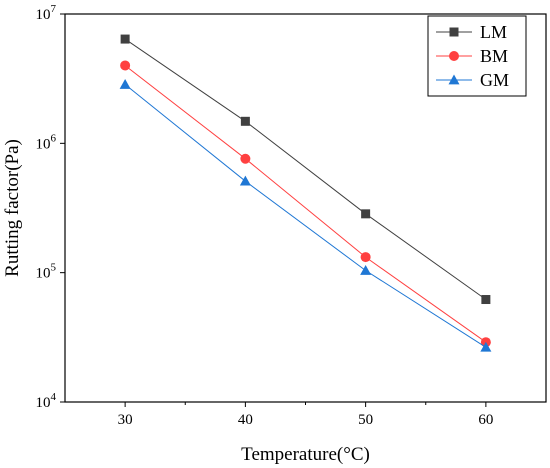  What do you see at coordinates (305, 454) in the screenshot?
I see `x-axis-title: Temperature(°C)` at bounding box center [305, 454].